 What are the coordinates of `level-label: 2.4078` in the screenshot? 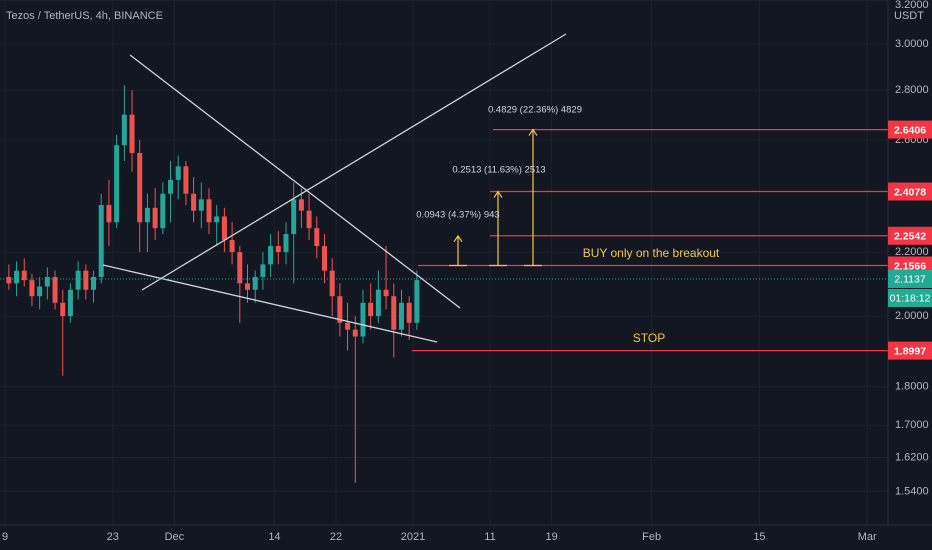 It's located at (910, 192).